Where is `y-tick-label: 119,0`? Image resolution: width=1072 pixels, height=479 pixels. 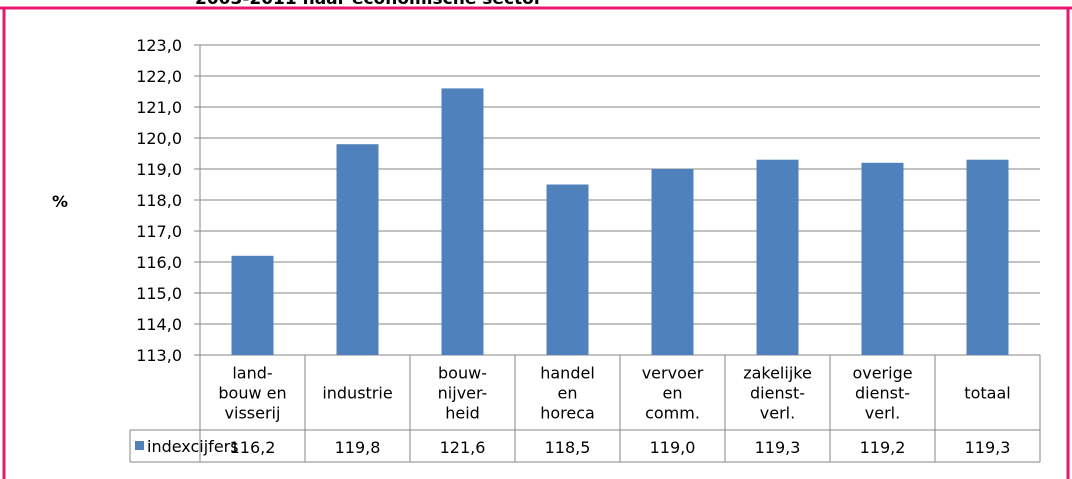 y-tick-label: 119,0 is located at coordinates (159, 169).